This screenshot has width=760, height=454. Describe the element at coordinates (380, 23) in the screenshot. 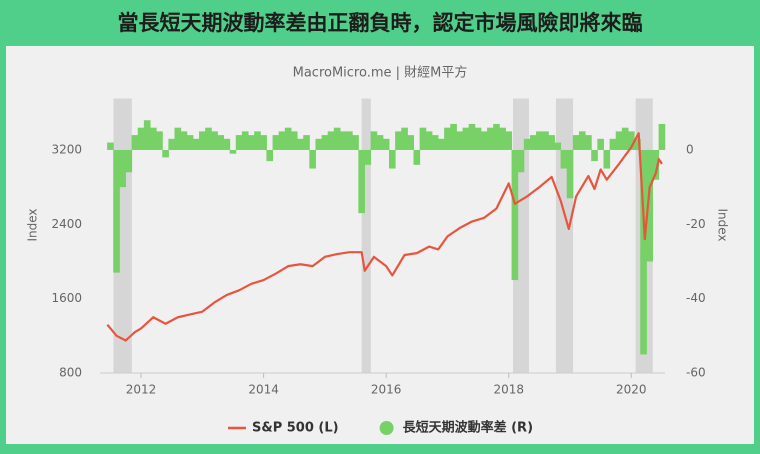

I see `chart-title: 當長短天期波動率差由正翻負時，認定市場風險即將來臨` at that location.